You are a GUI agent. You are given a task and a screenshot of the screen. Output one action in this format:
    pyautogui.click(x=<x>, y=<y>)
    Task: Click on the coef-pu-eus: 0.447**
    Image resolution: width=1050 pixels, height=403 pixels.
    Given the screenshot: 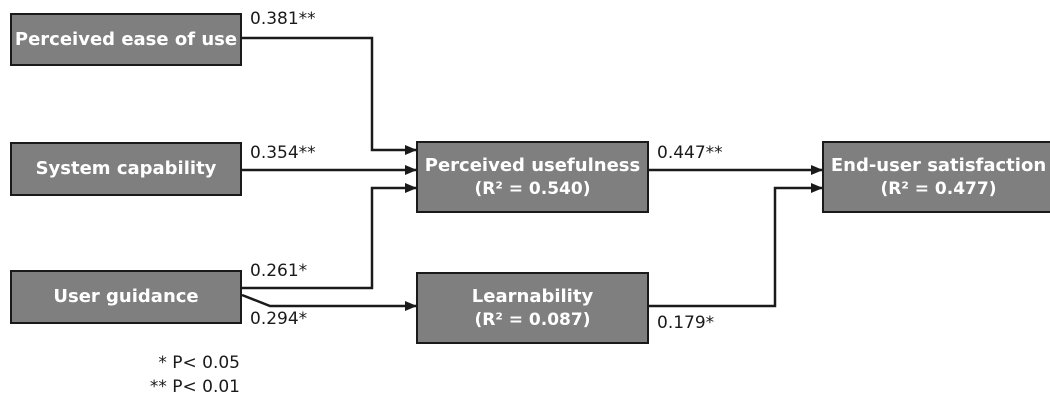 What is the action you would take?
    pyautogui.click(x=690, y=153)
    